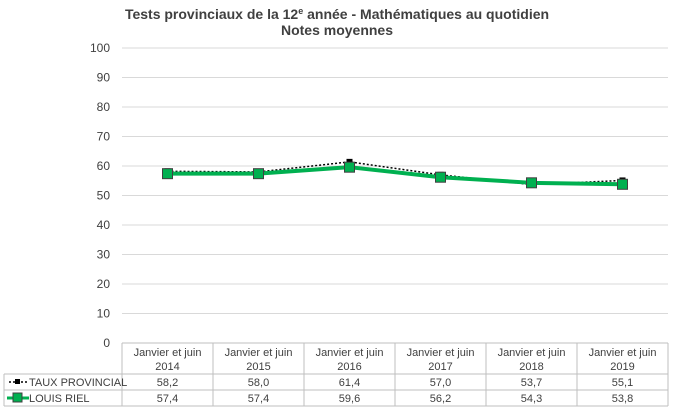 This screenshot has height=409, width=675. Describe the element at coordinates (349, 367) in the screenshot. I see `category-year: 2016` at that location.